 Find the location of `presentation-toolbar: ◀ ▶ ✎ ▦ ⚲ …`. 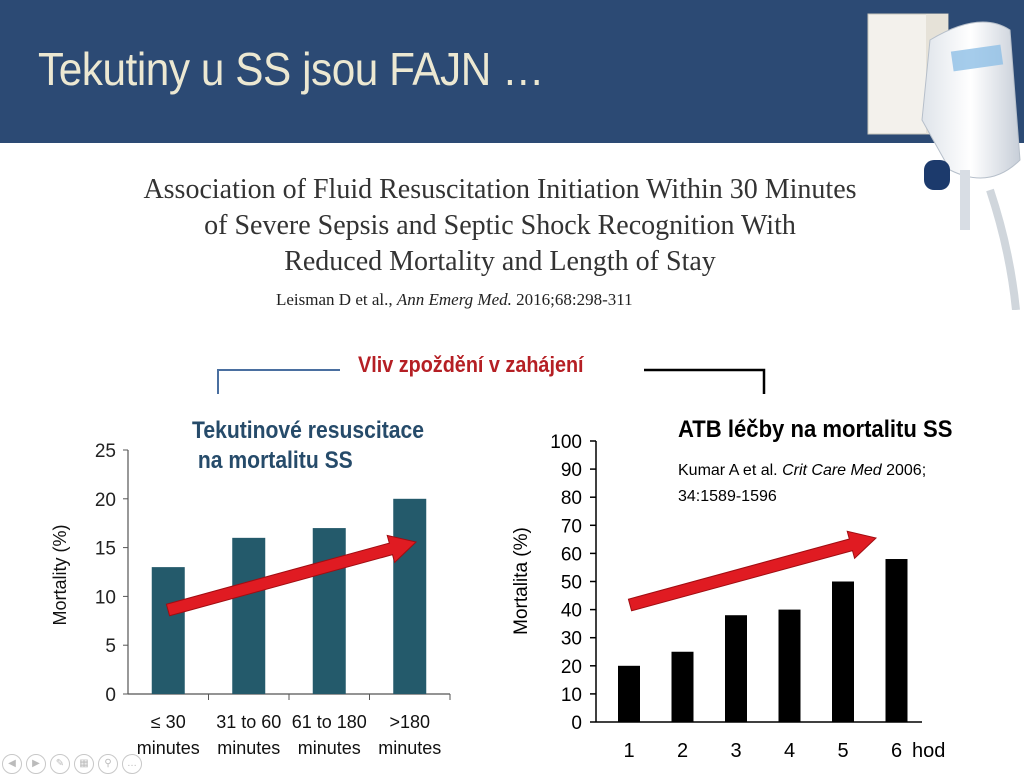

presentation-toolbar: ◀ ▶ ✎ ▦ ⚲ … is located at coordinates (72, 764).